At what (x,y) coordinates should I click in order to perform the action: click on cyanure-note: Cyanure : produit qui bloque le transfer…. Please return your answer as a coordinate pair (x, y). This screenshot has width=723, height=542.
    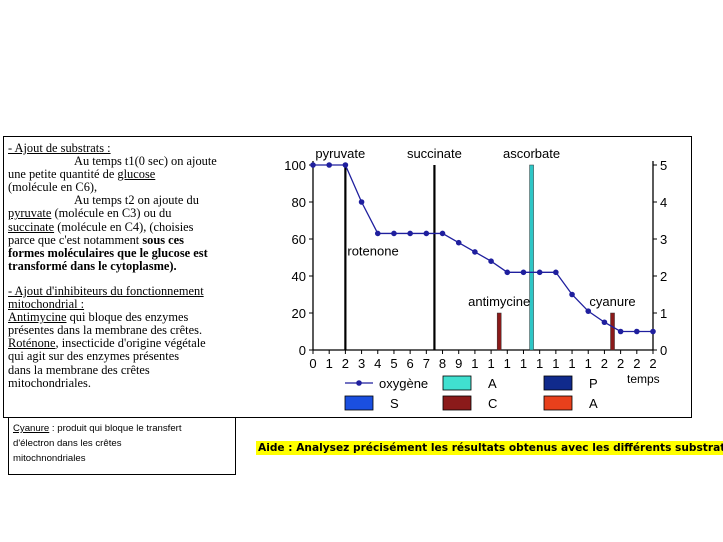
    Looking at the image, I should click on (122, 446).